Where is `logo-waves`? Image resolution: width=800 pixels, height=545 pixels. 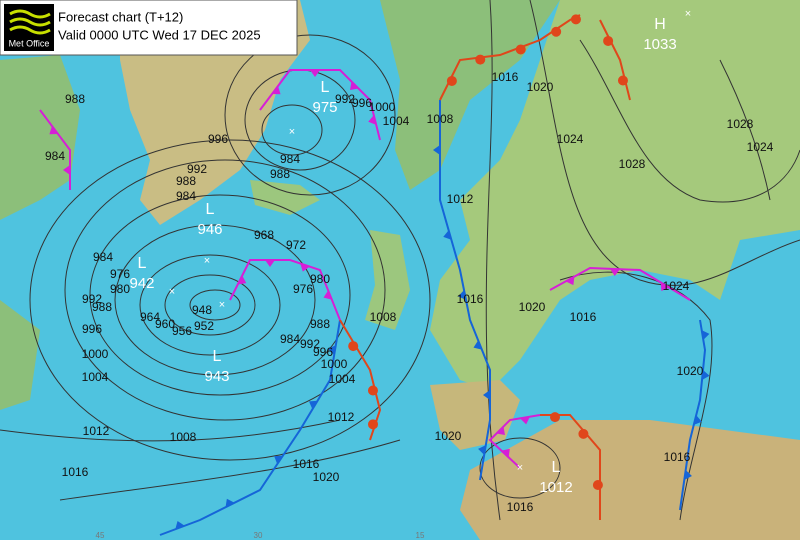 logo-waves is located at coordinates (30, 22).